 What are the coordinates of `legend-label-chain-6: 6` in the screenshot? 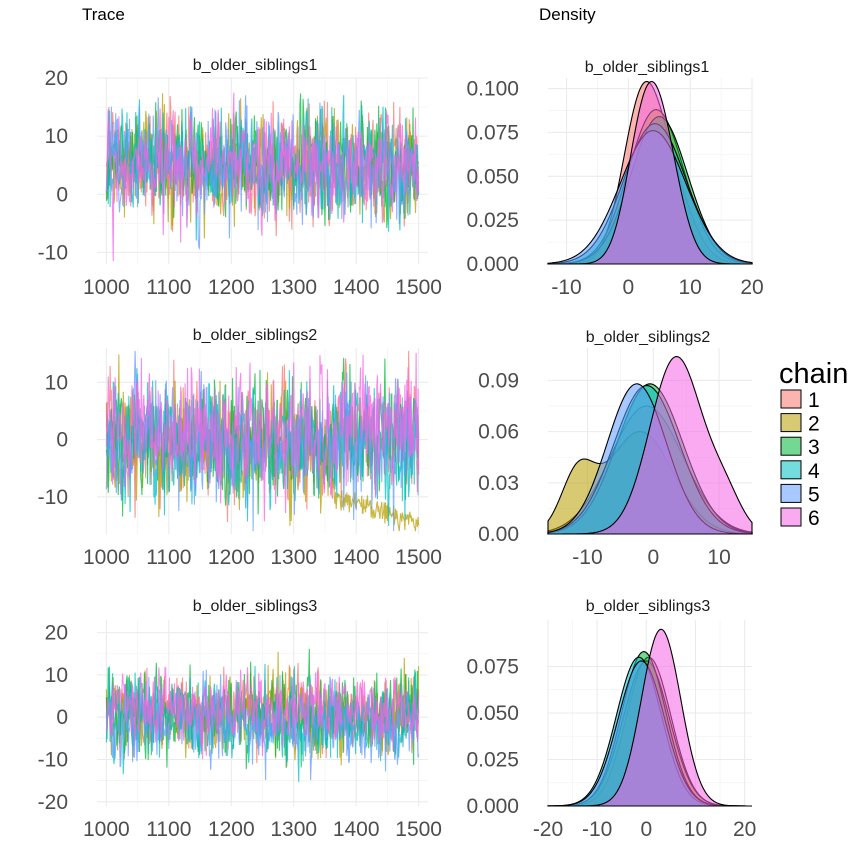 It's located at (814, 518).